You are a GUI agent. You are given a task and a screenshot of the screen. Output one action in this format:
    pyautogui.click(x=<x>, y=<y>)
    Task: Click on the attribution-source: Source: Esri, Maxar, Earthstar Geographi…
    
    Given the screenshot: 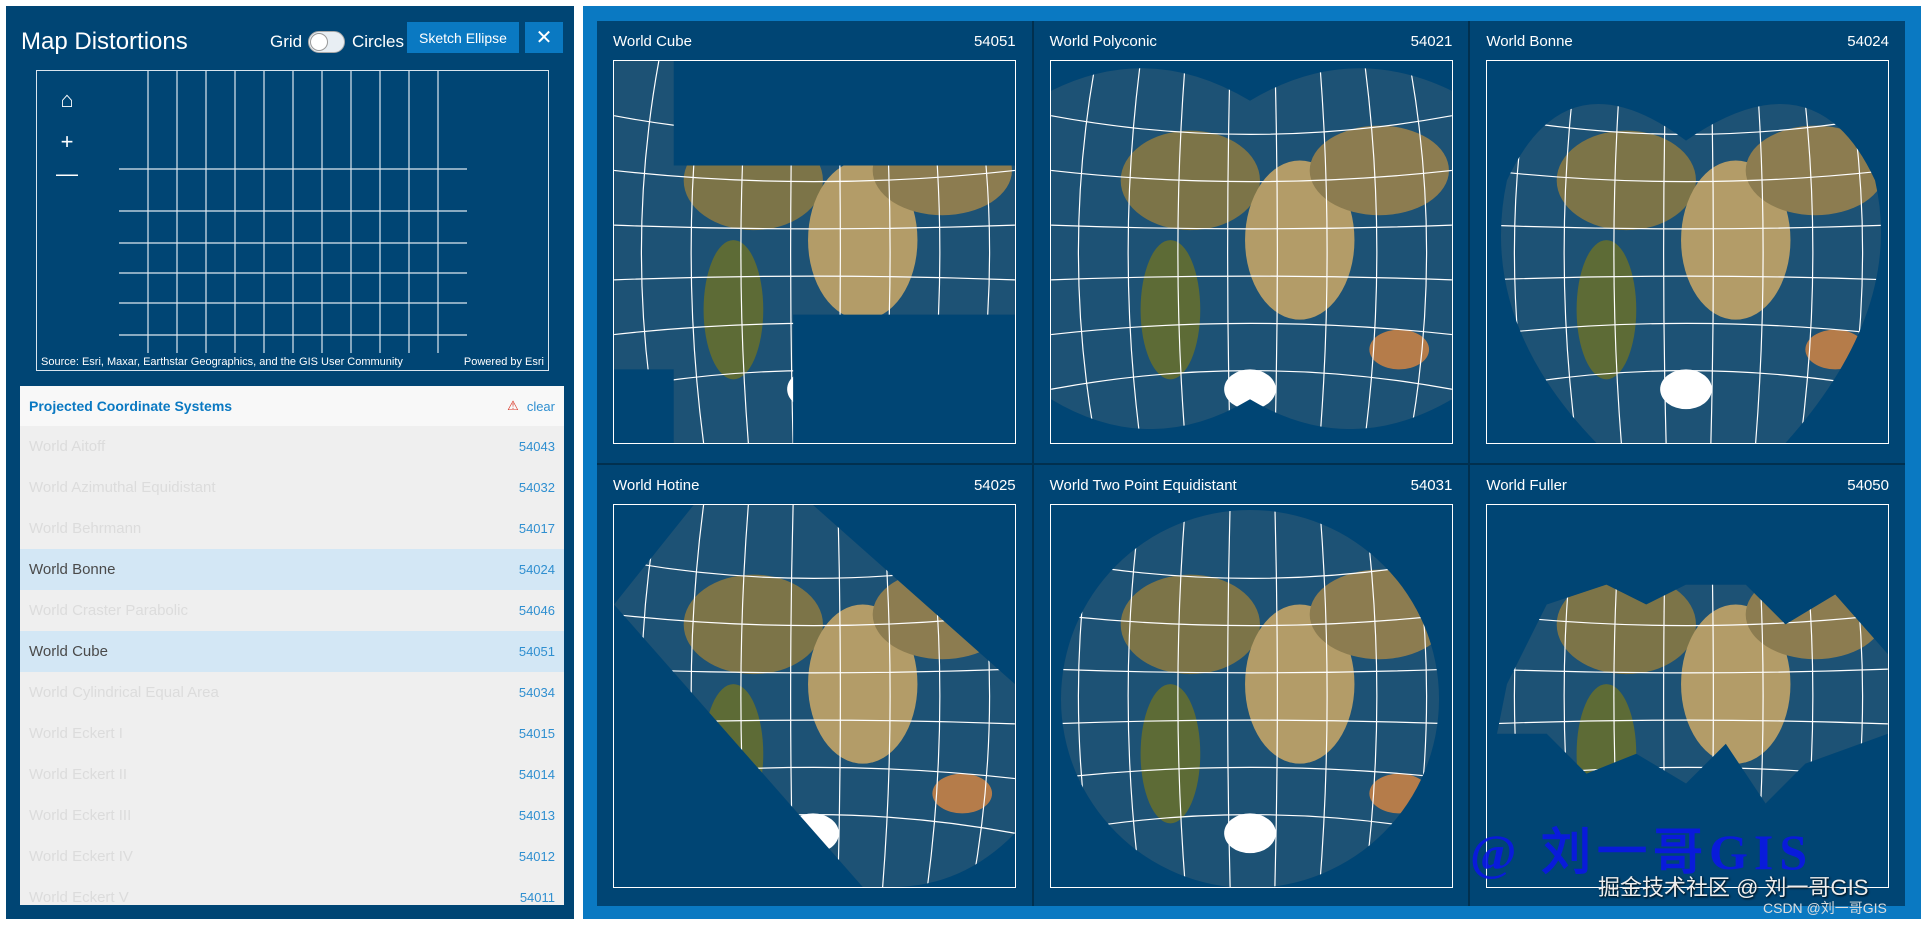 What is the action you would take?
    pyautogui.click(x=222, y=362)
    